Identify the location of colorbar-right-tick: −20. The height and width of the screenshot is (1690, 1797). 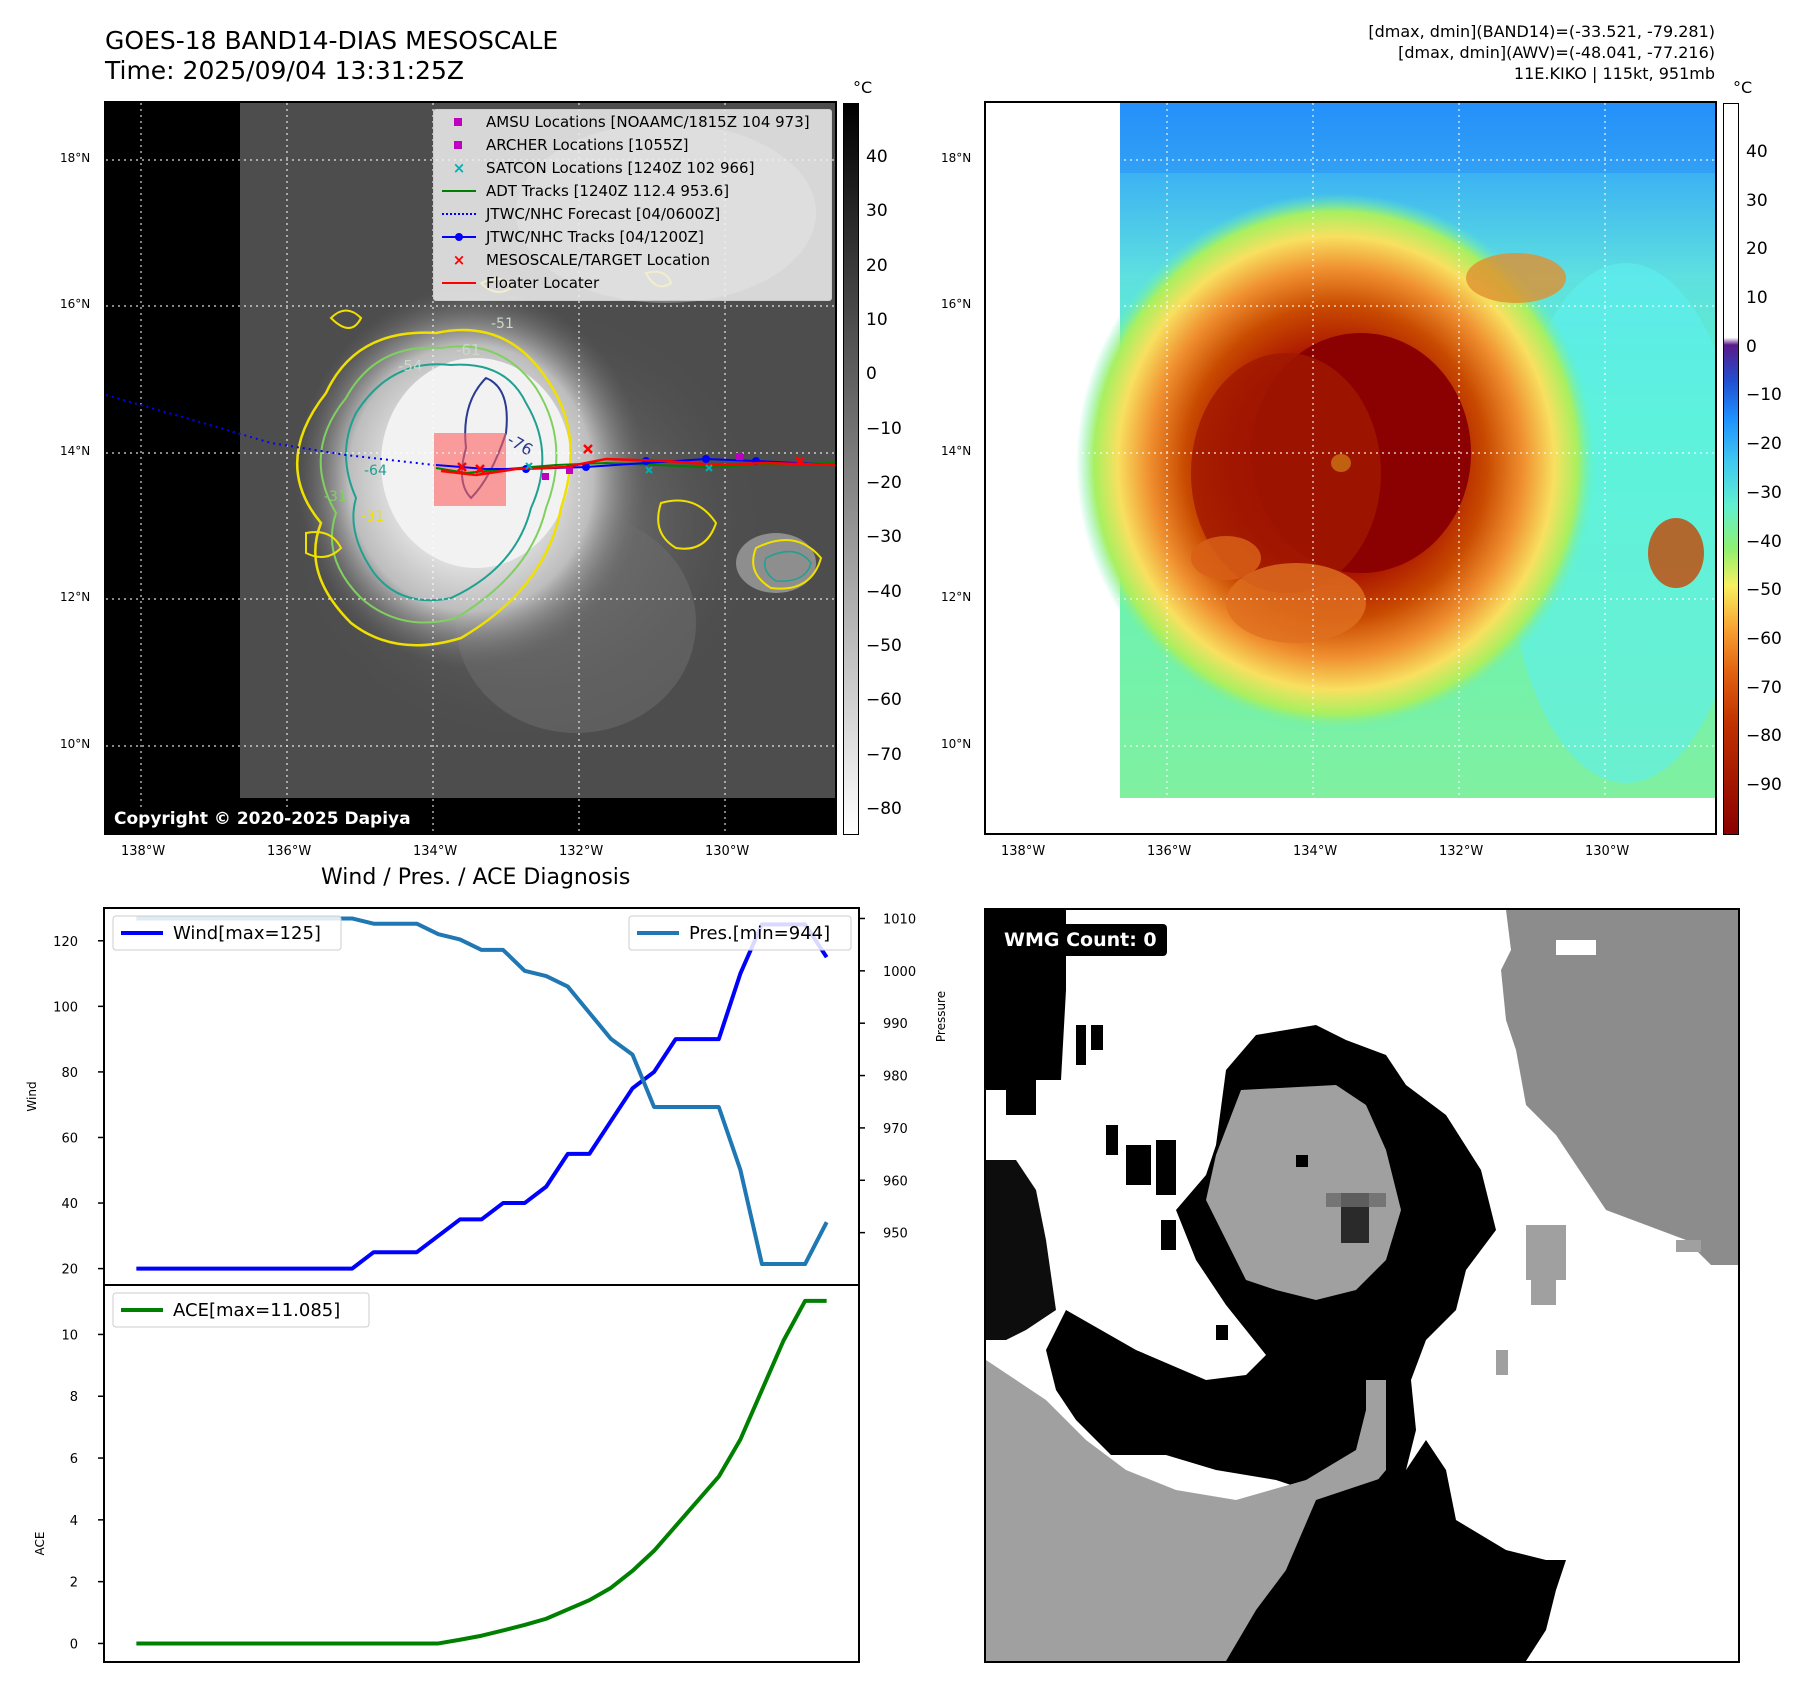
(1764, 444).